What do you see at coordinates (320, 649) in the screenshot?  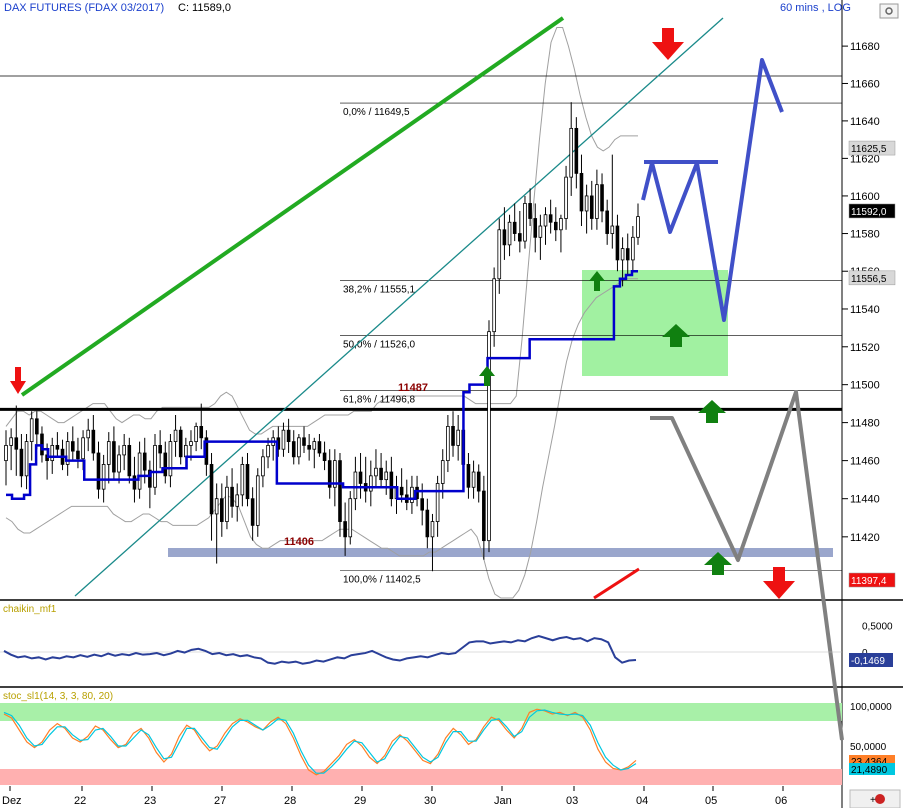 I see `chaikin-line` at bounding box center [320, 649].